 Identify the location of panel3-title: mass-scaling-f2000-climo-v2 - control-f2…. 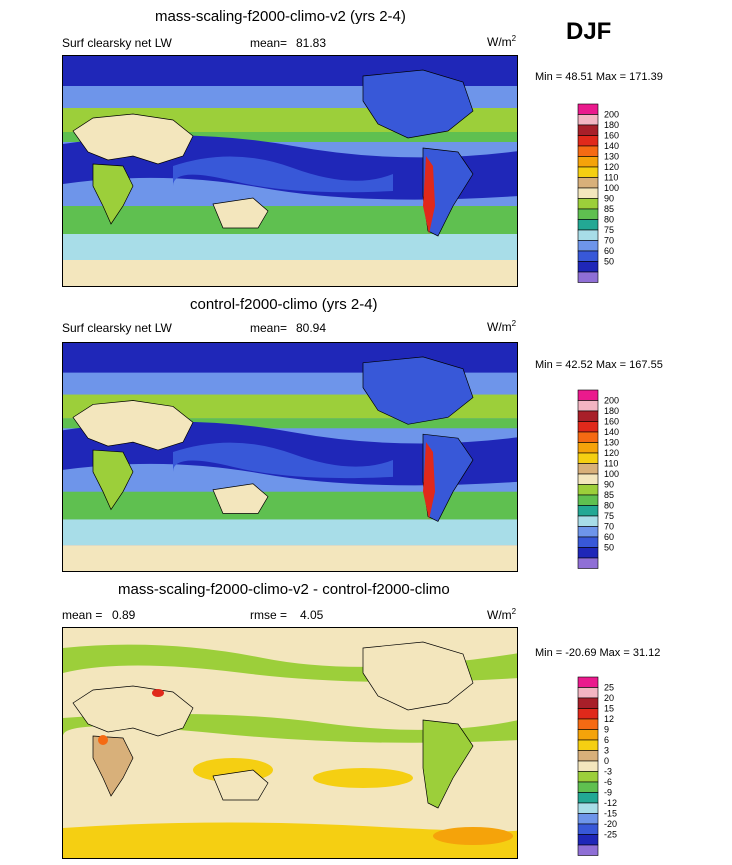
(284, 589).